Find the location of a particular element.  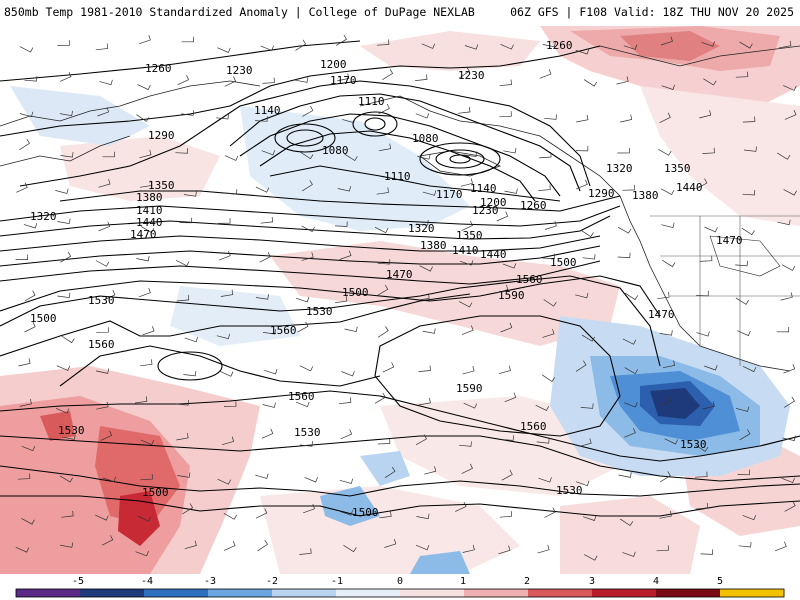

colorbar-swatch is located at coordinates (368, 593).